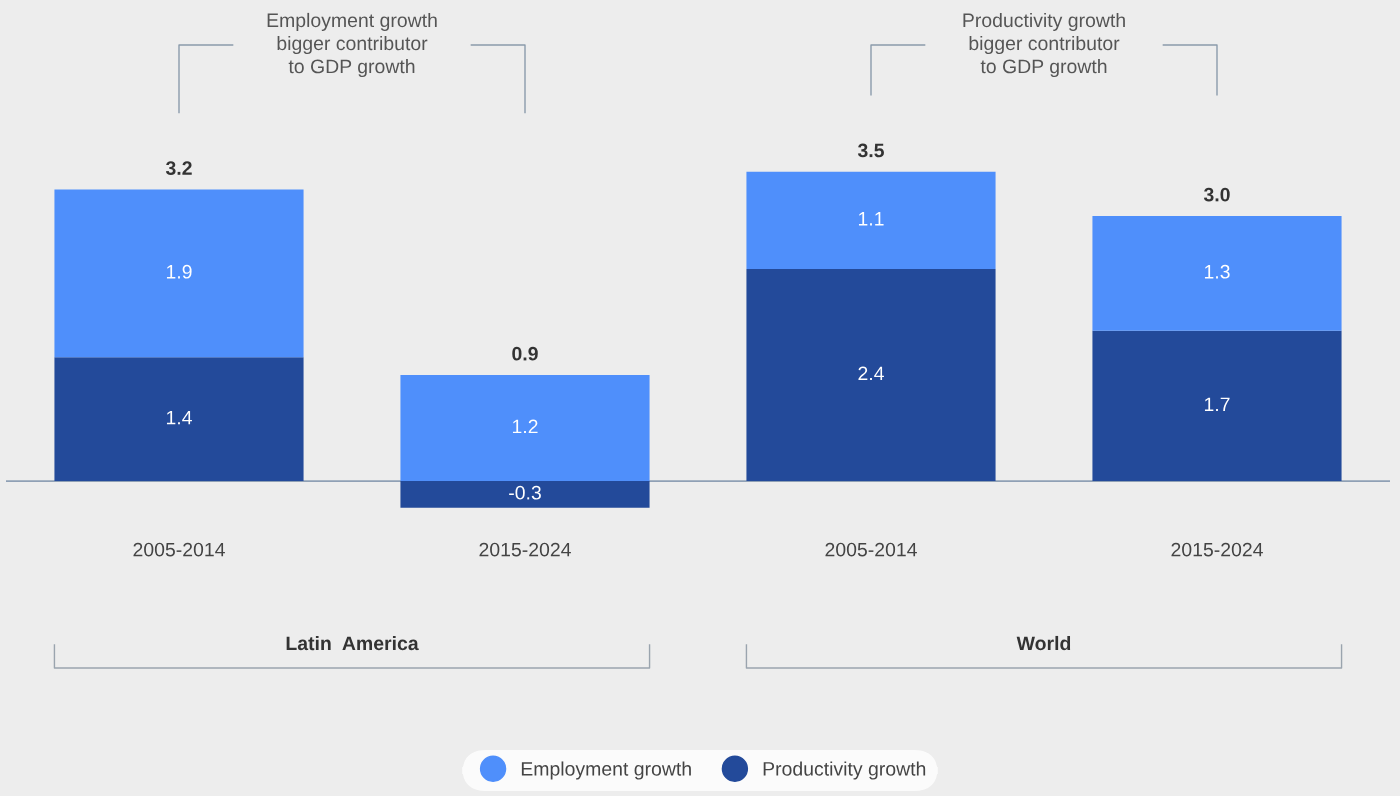 The image size is (1400, 796). What do you see at coordinates (525, 353) in the screenshot?
I see `total-label: 0.9` at bounding box center [525, 353].